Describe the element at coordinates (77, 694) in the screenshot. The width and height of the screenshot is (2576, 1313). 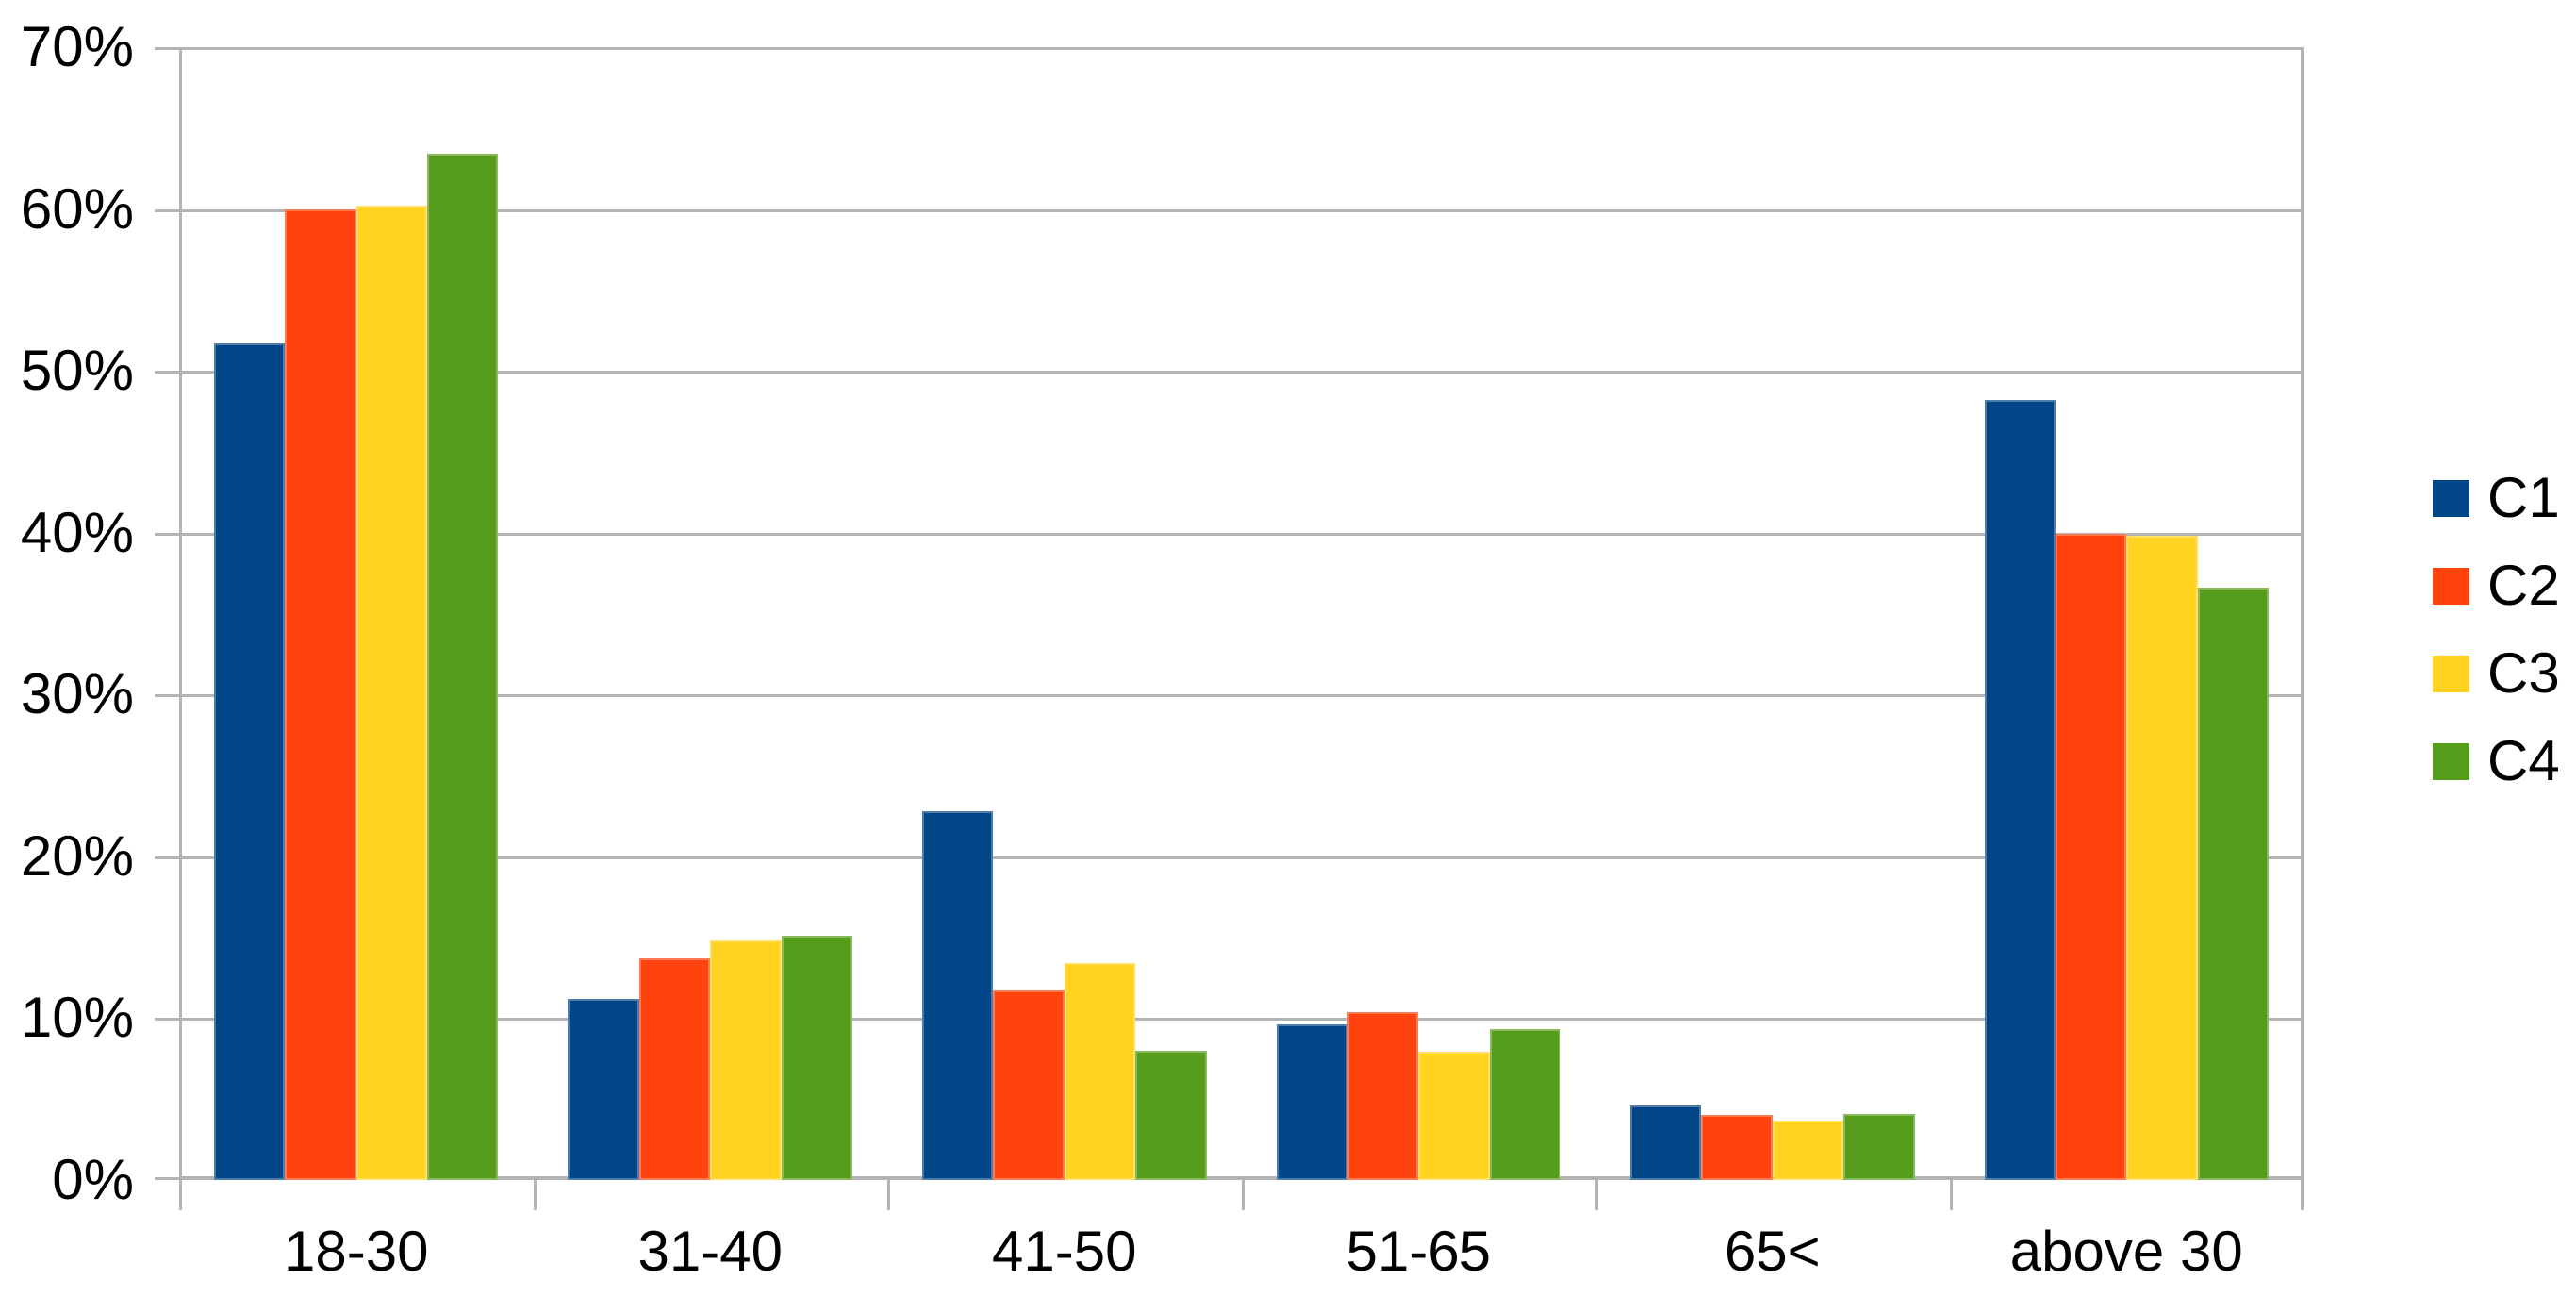
I see `y-axis-label: 30%` at that location.